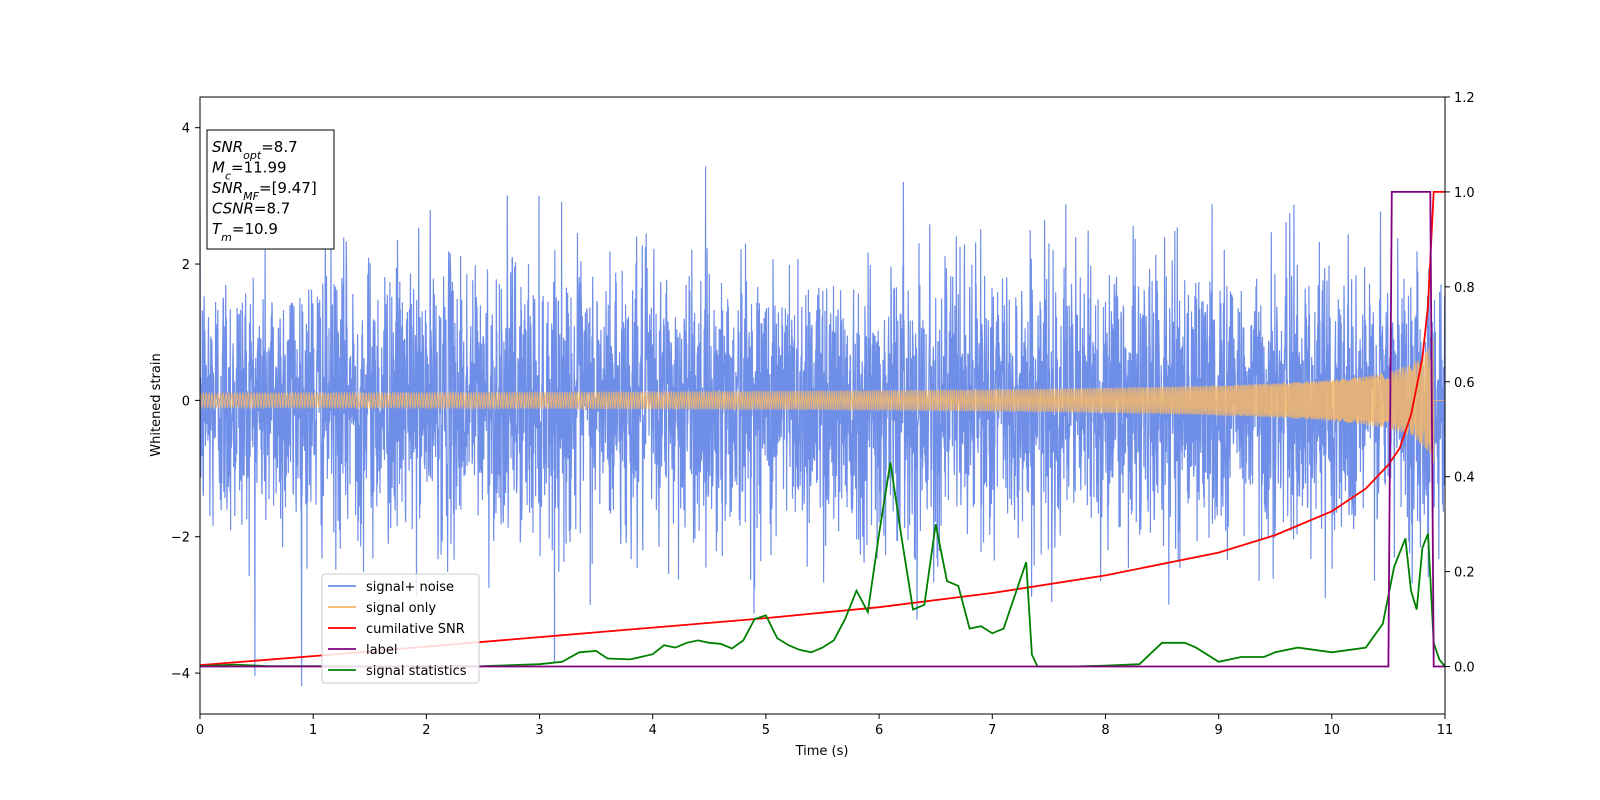 The height and width of the screenshot is (800, 1600). What do you see at coordinates (251, 209) in the screenshot?
I see `info-csnr: CSNR=8.7` at bounding box center [251, 209].